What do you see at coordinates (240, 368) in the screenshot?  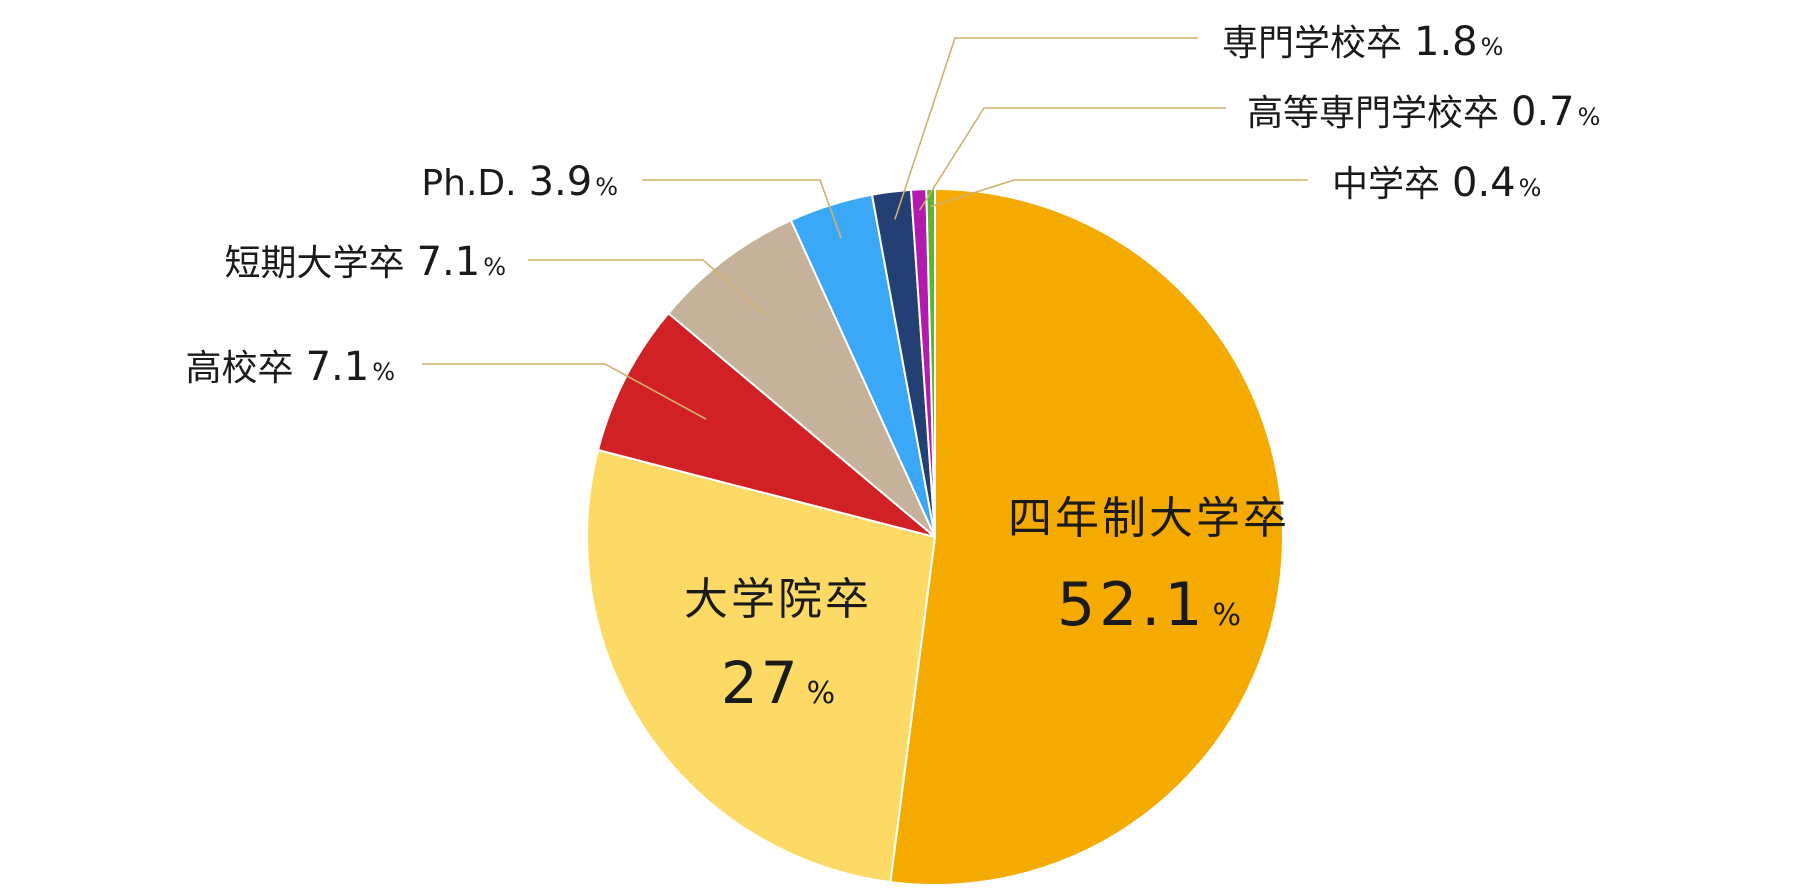 I see `slice-label: 高校卒` at bounding box center [240, 368].